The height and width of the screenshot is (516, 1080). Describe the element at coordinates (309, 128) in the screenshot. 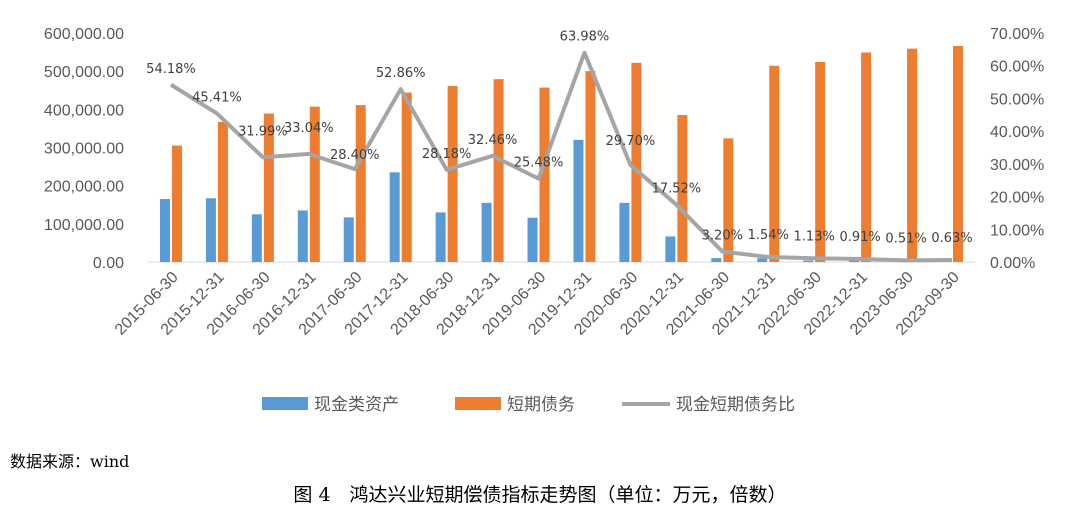

I see `ratio-data-label: 33.04%` at that location.